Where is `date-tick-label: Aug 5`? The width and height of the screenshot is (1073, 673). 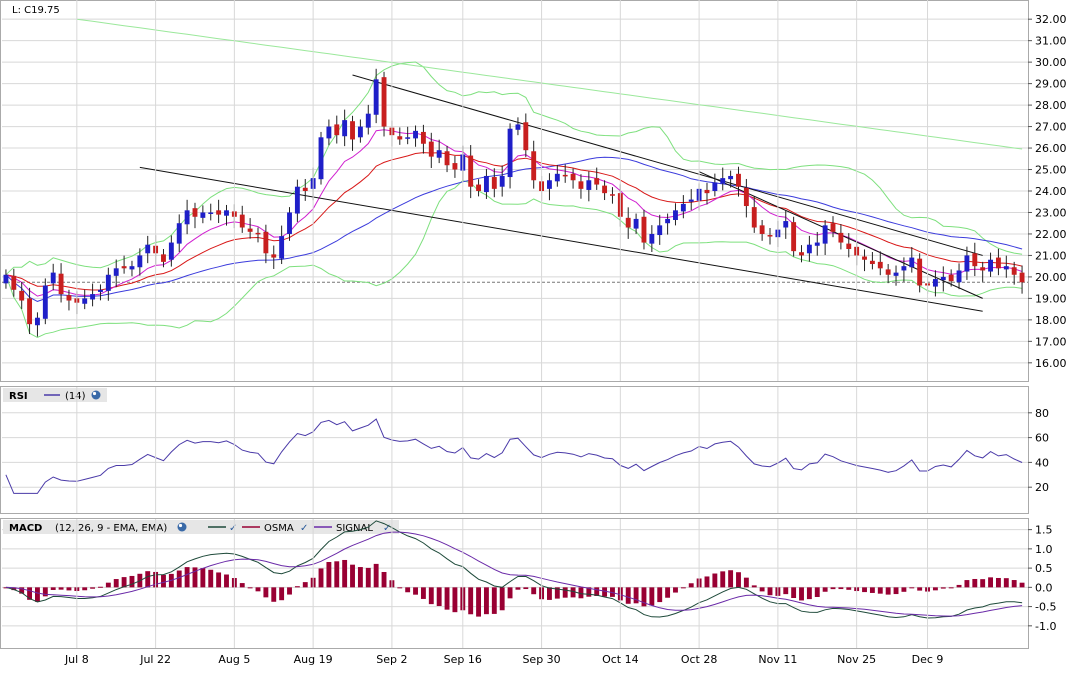 date-tick-label: Aug 5 is located at coordinates (234, 659).